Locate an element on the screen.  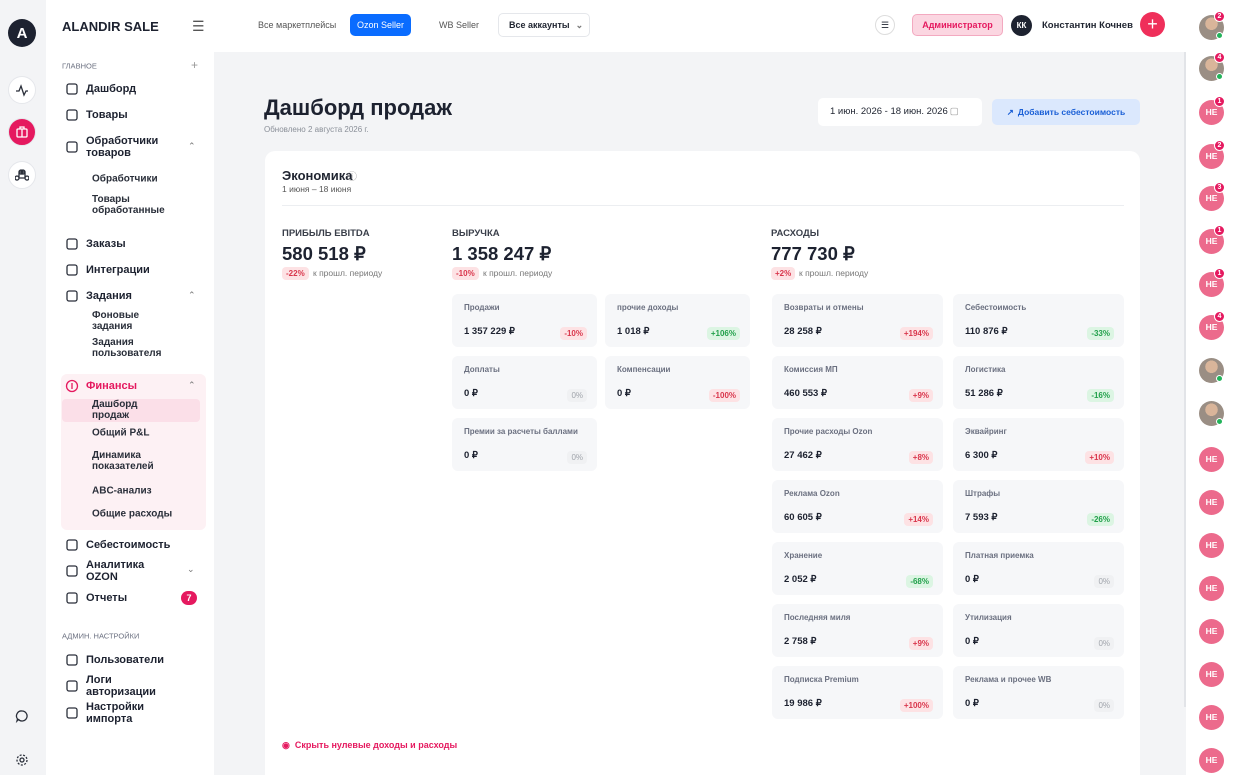
add-button: + is located at coordinates (1152, 24).